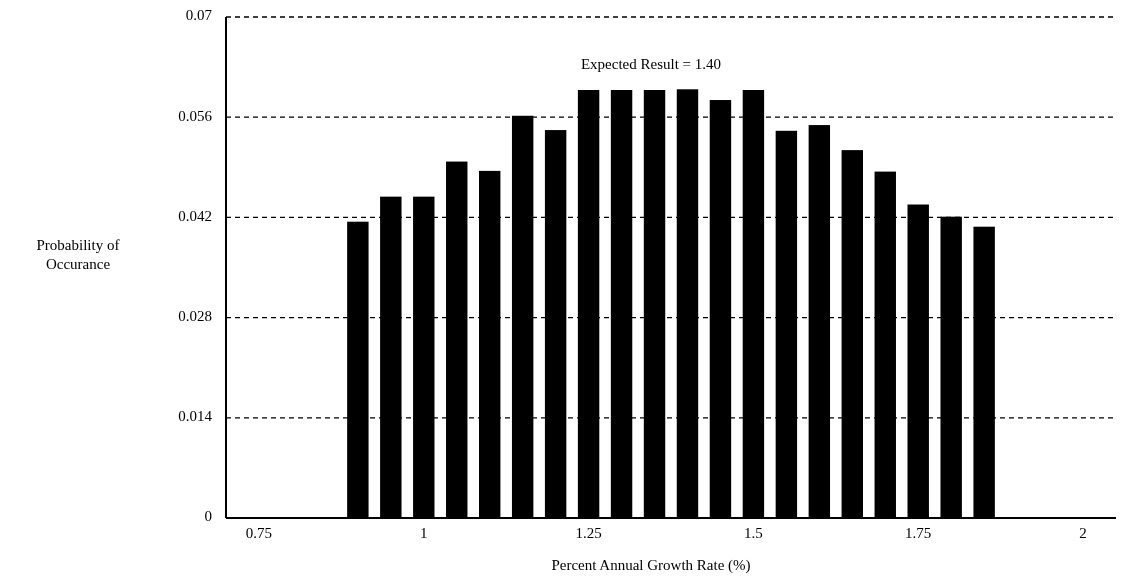 The image size is (1124, 582). Describe the element at coordinates (424, 533) in the screenshot. I see `x-tick-label: 1` at that location.